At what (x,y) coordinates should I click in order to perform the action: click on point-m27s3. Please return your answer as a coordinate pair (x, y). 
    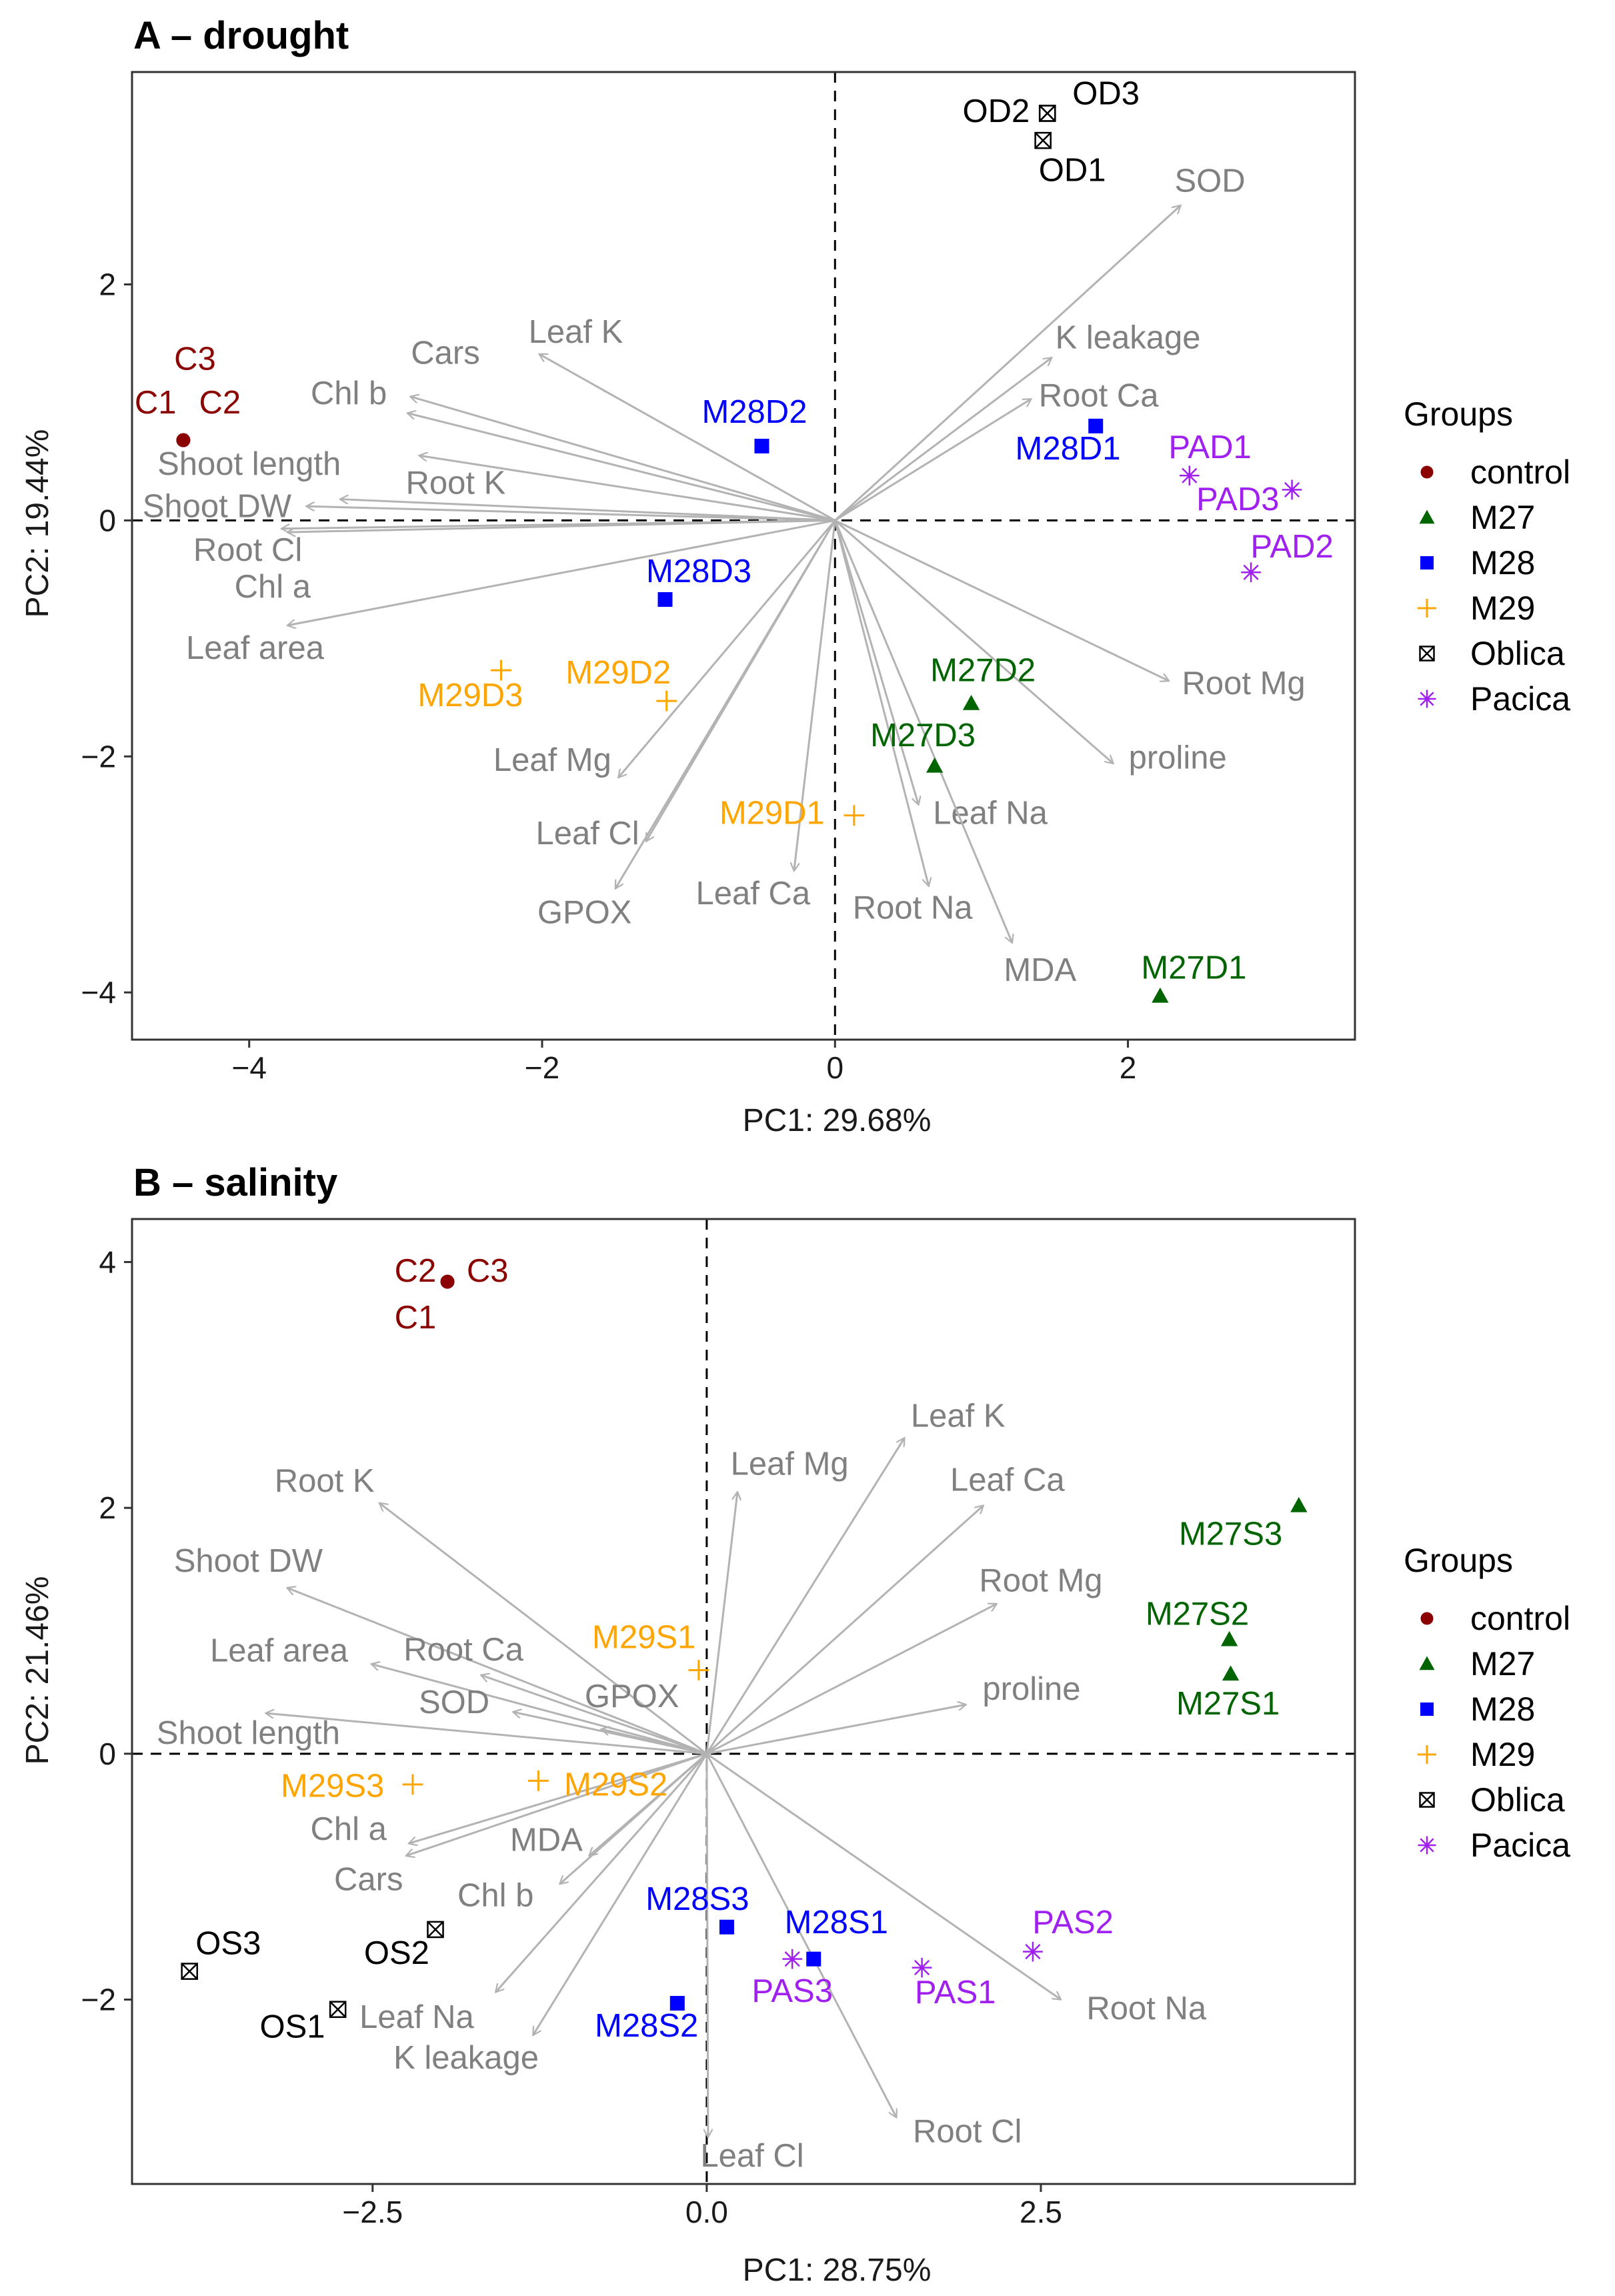
    Looking at the image, I should click on (1299, 1504).